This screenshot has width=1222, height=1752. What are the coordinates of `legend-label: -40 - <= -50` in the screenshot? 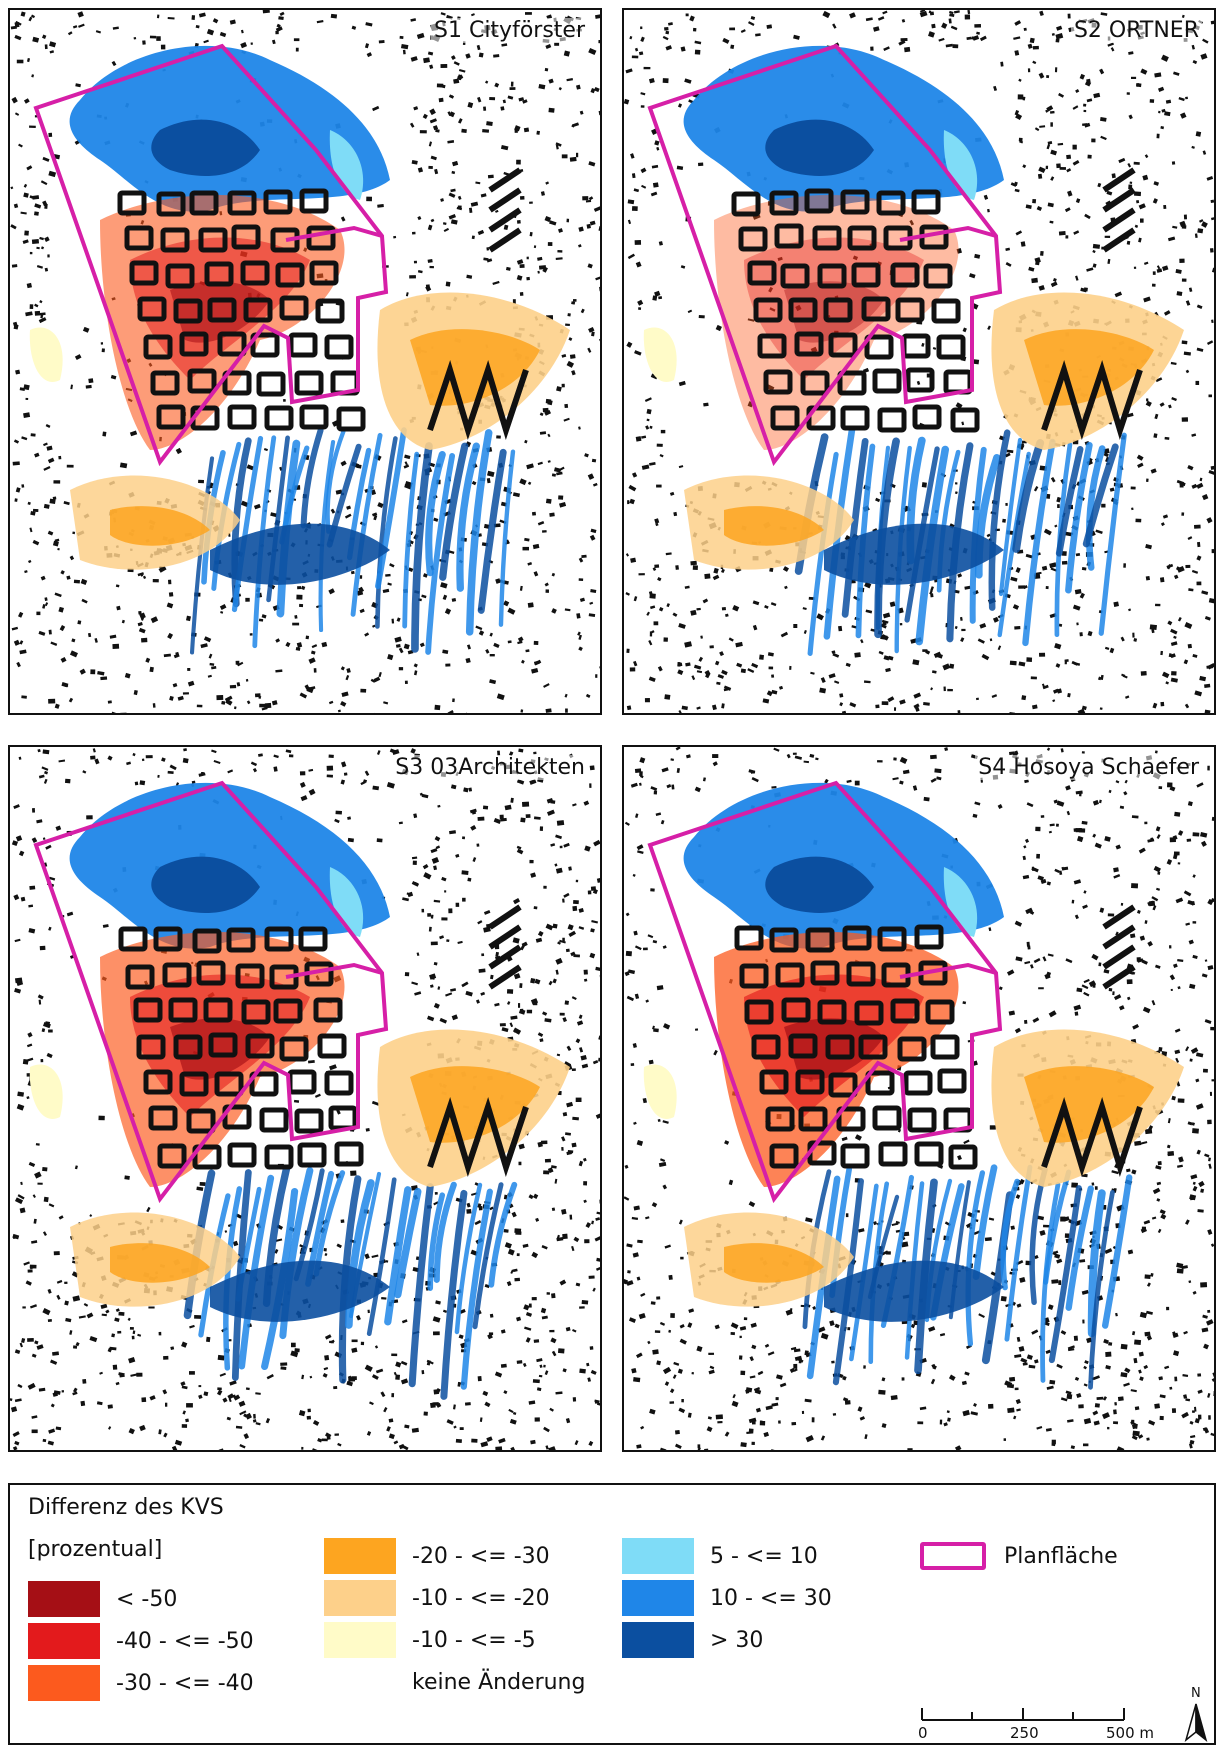 It's located at (185, 1641).